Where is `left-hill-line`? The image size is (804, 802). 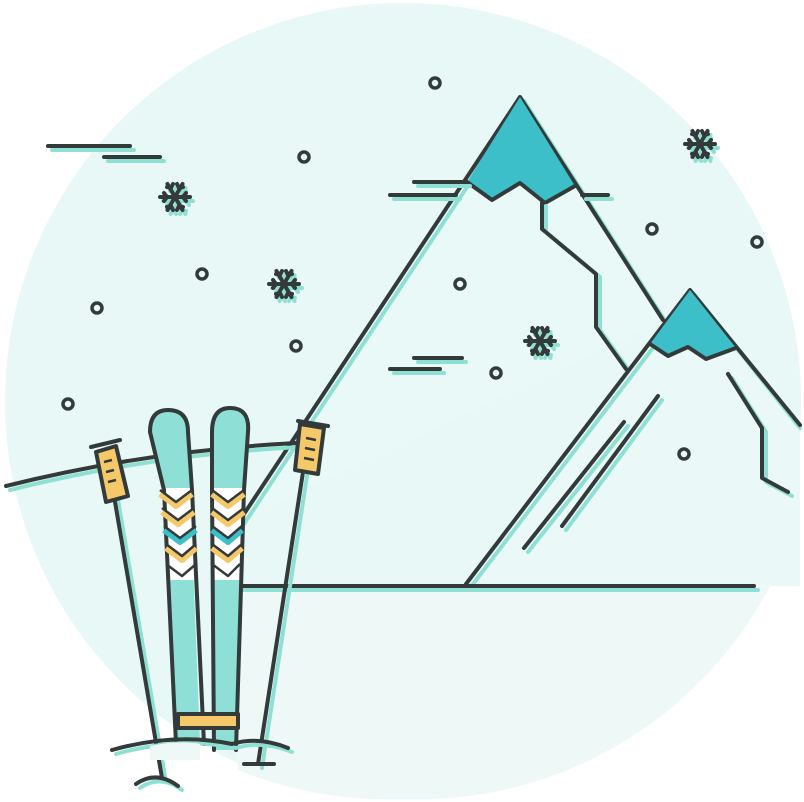
left-hill-line is located at coordinates (151, 464).